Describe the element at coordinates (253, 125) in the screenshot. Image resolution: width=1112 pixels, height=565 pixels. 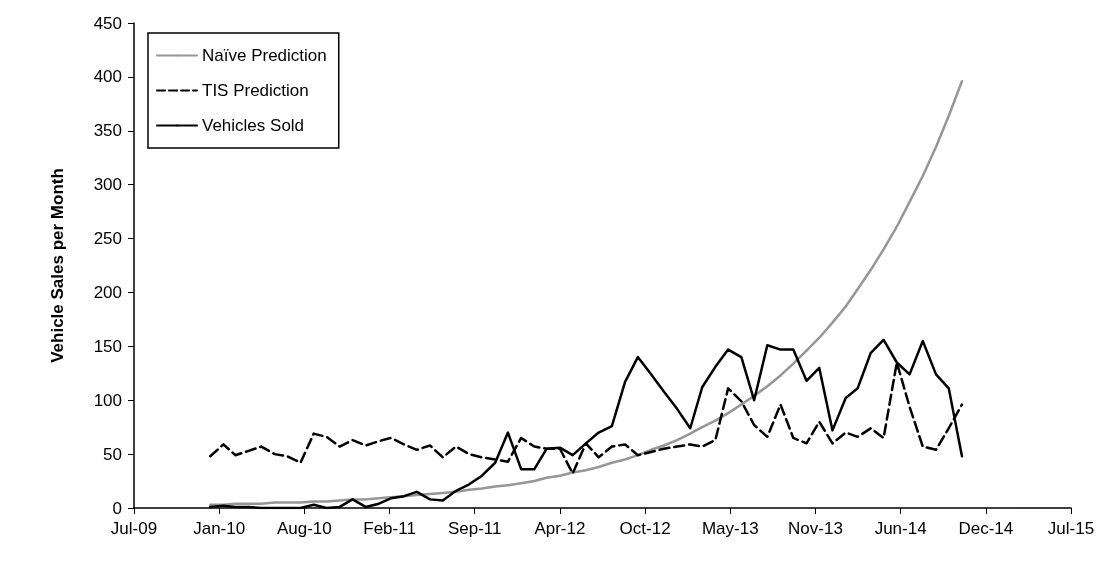
I see `legend-label: Vehicles Sold` at that location.